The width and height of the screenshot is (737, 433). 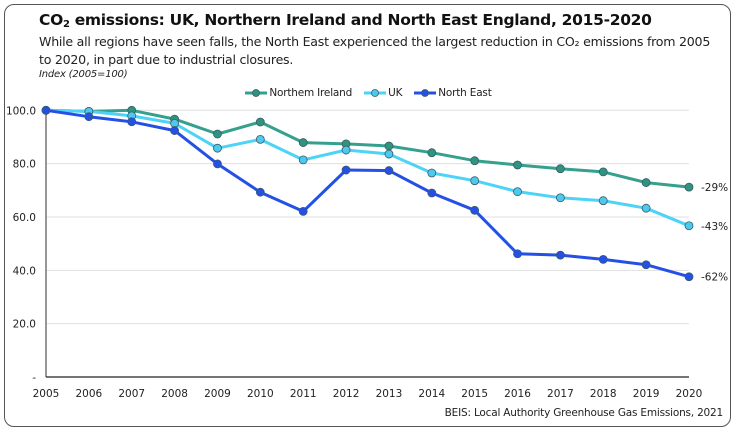 What do you see at coordinates (24, 325) in the screenshot?
I see `y-tick-label: 20.0` at bounding box center [24, 325].